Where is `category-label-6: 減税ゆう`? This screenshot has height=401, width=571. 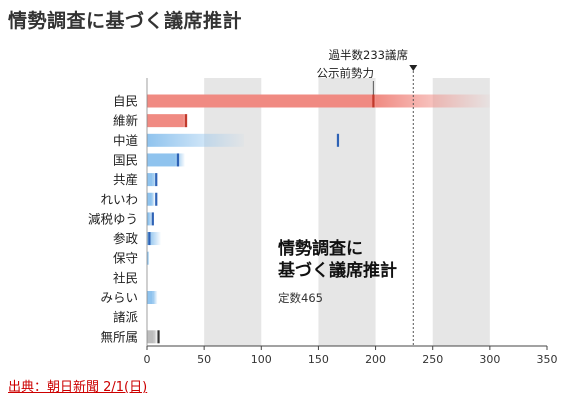 category-label-6: 減税ゆう is located at coordinates (113, 218).